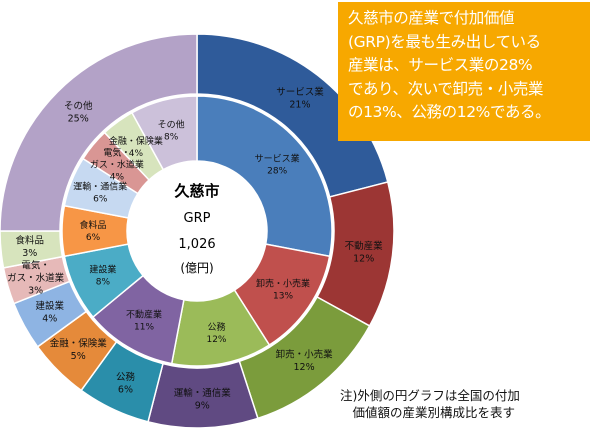 The image size is (595, 434). Describe the element at coordinates (203, 399) in the screenshot. I see `outer-label-transport-comm: 運輸・通信業 9%` at that location.